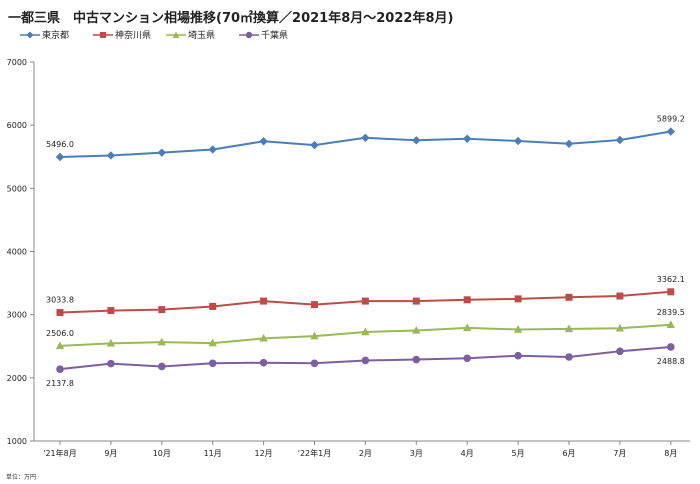  Describe the element at coordinates (17, 188) in the screenshot. I see `y-tick-label: 5000` at that location.